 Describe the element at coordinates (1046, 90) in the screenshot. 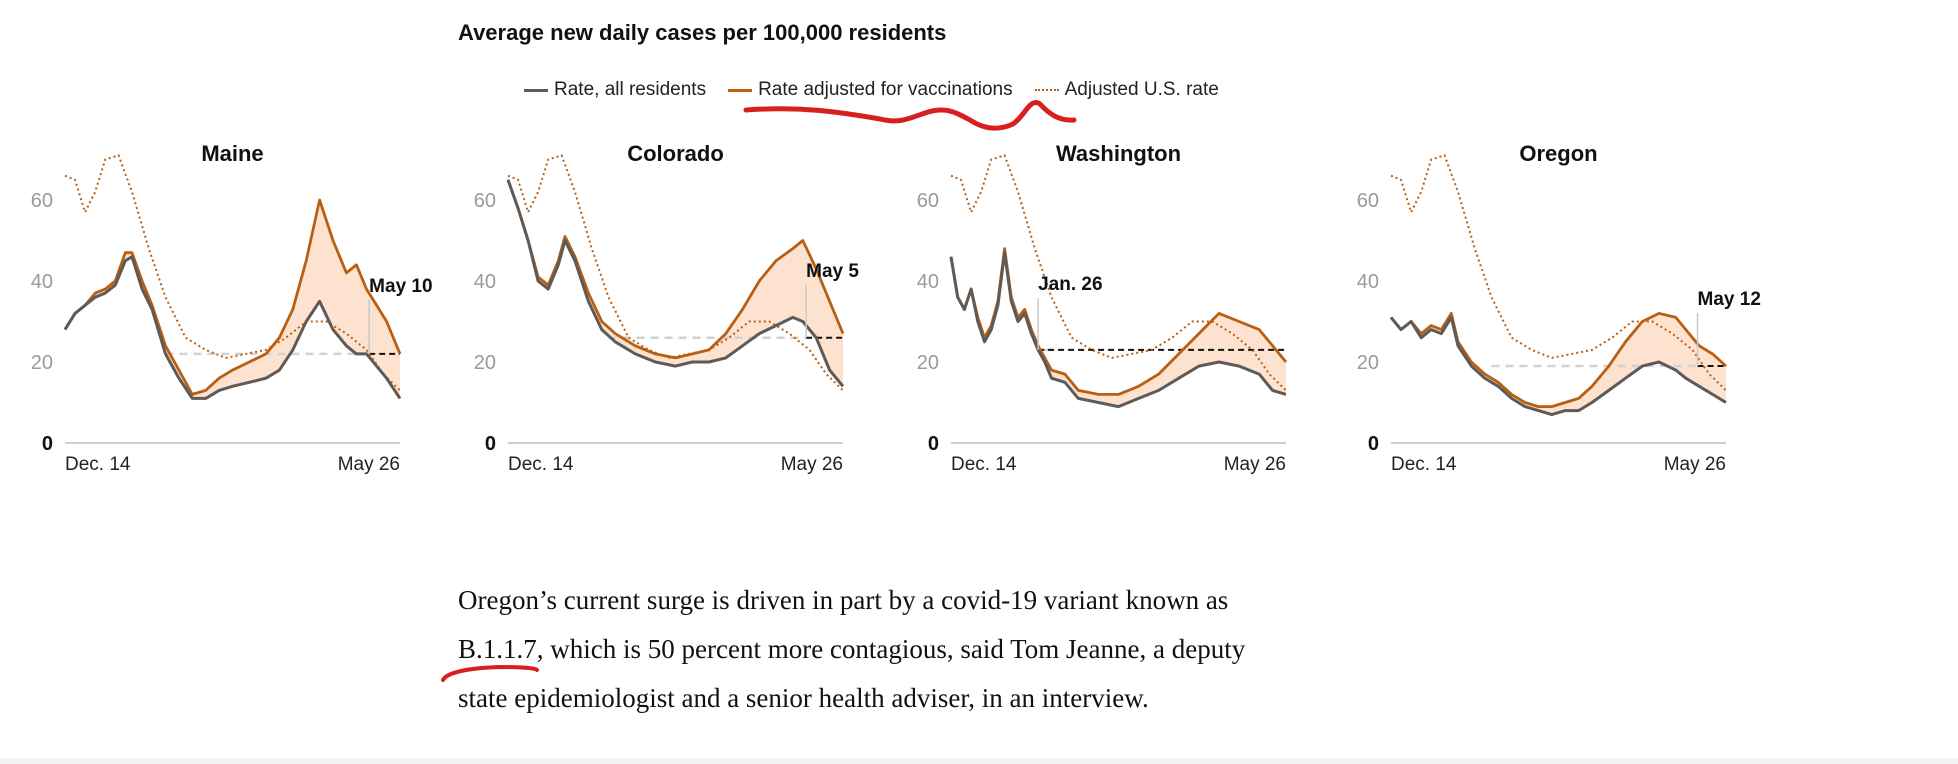

I see `legend-swatch-dotted-orange` at that location.